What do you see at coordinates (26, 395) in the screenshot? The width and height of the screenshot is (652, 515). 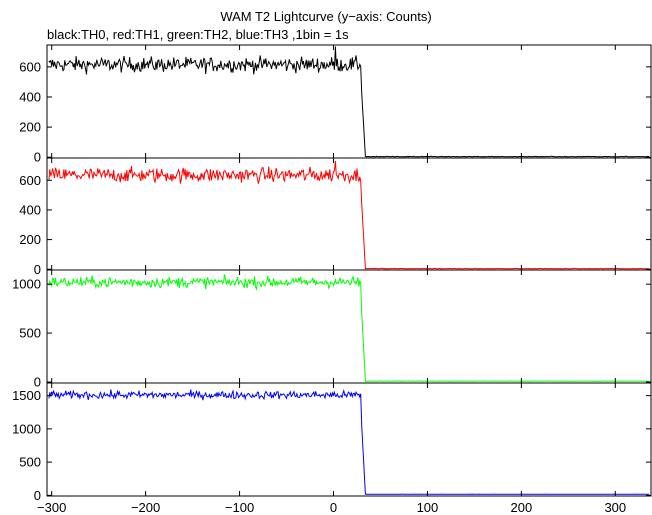 I see `y-tick-label: 1500` at bounding box center [26, 395].